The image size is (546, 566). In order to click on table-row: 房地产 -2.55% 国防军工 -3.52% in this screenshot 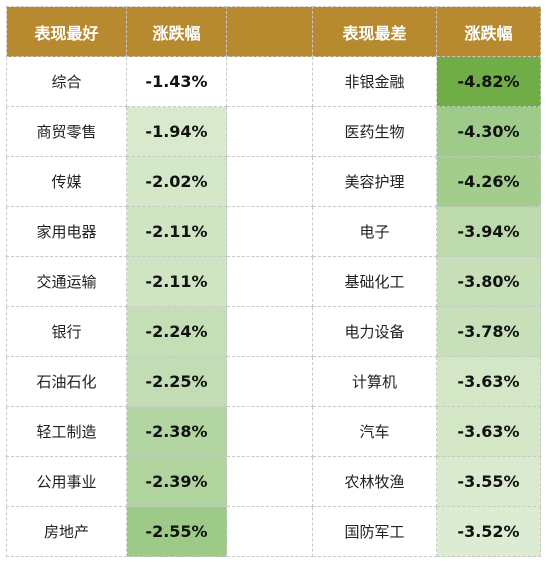, I will do `click(273, 531)`.